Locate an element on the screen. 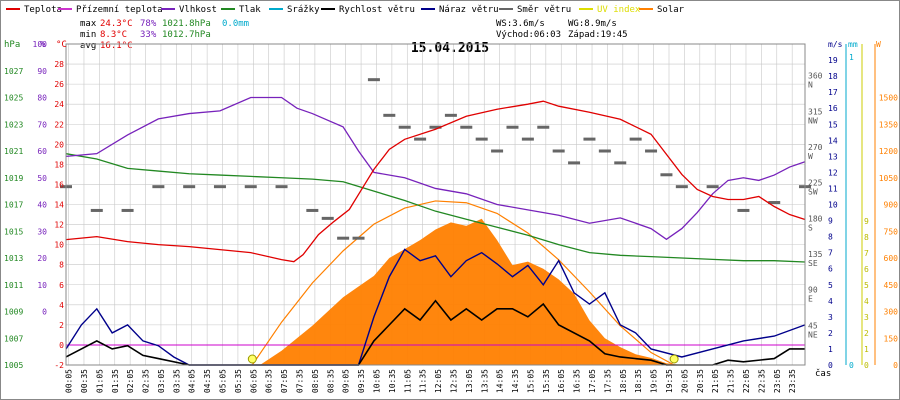 Image resolution: width=900 pixels, height=400 pixels. direction-tick-value: 225 is located at coordinates (815, 183).